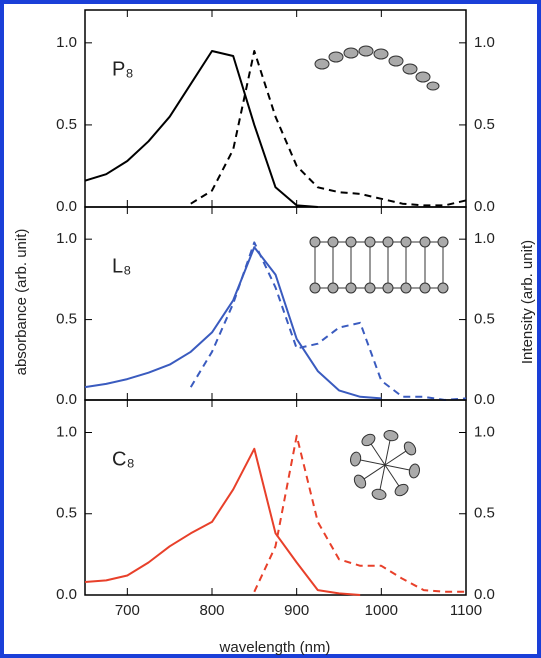 The image size is (541, 658). Describe the element at coordinates (21, 302) in the screenshot. I see `y-axis-label: absorbance (arb. unit)` at that location.